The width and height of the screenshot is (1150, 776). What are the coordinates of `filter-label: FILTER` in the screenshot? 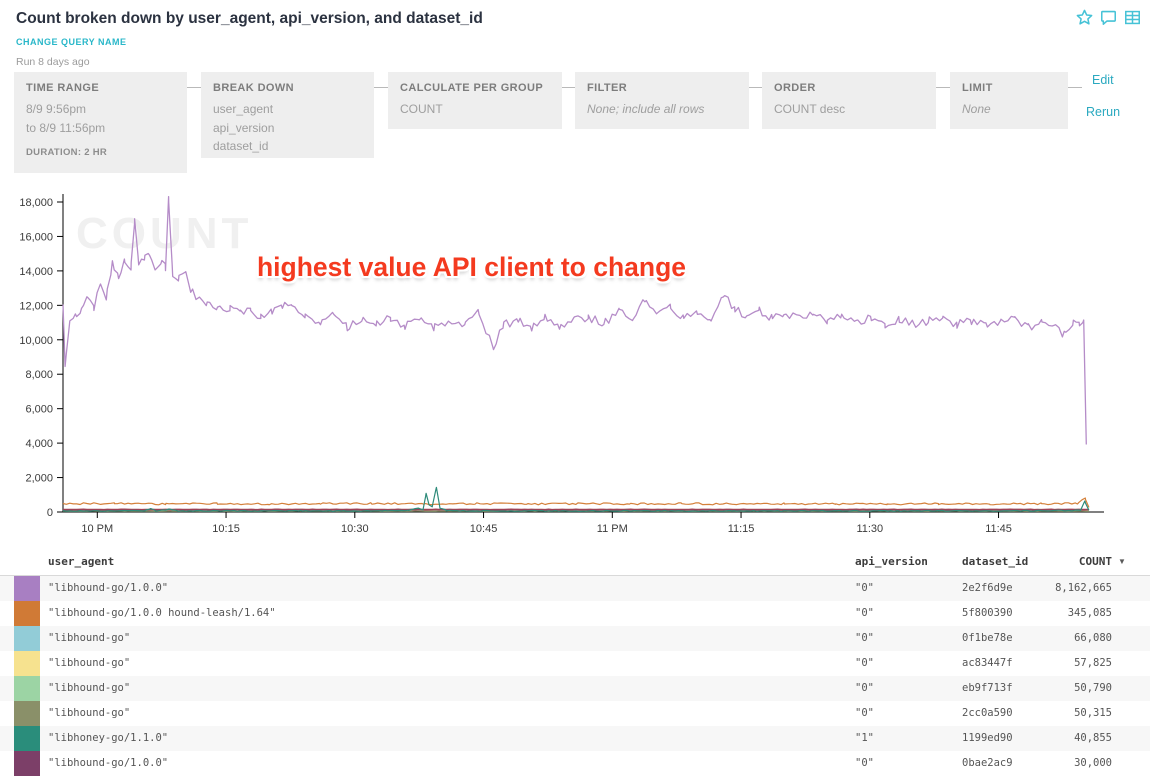 It's located at (662, 88).